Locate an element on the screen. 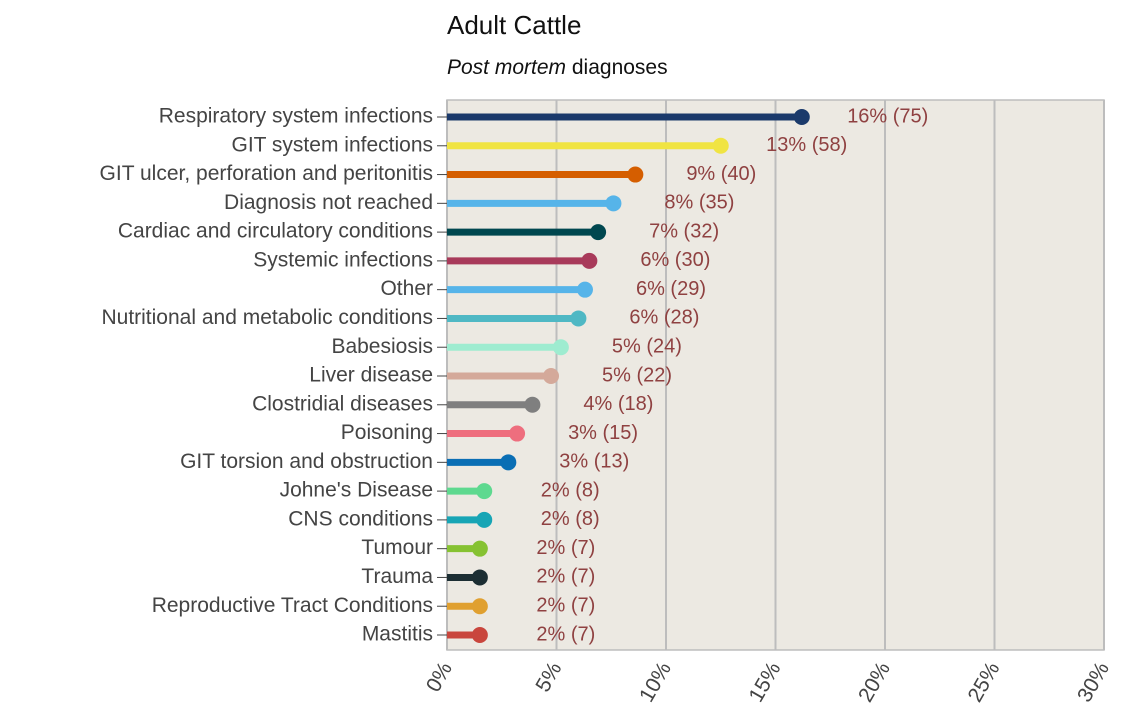 The width and height of the screenshot is (1126, 717). value-label: 6% (29) is located at coordinates (671, 289).